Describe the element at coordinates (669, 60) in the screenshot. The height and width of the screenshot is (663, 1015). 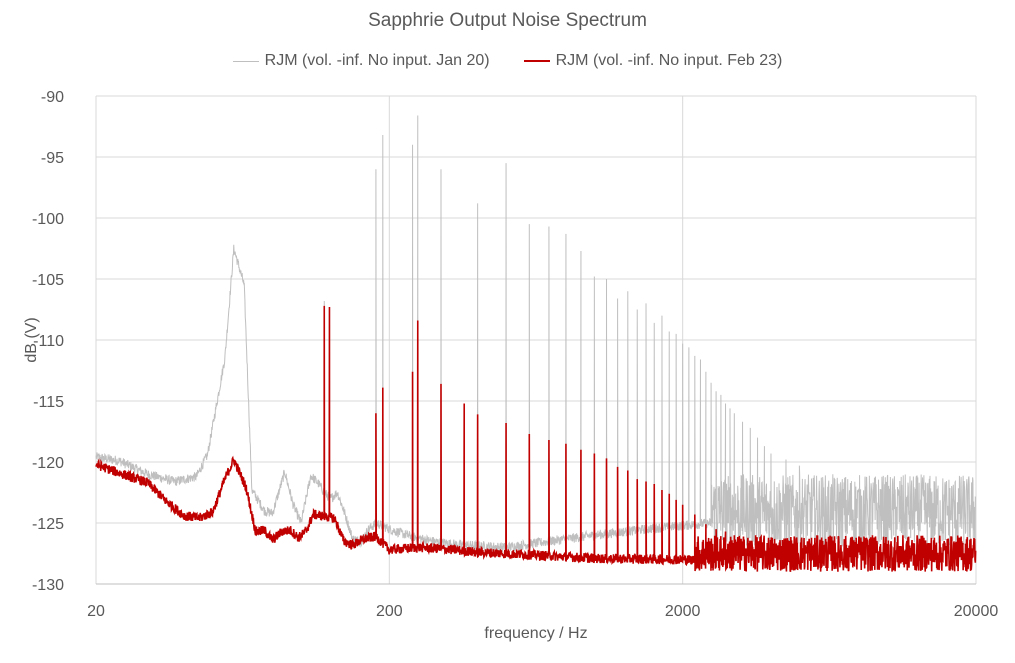
I see `legend-label-feb: RJM (vol. -inf. No input. Feb 23)` at that location.